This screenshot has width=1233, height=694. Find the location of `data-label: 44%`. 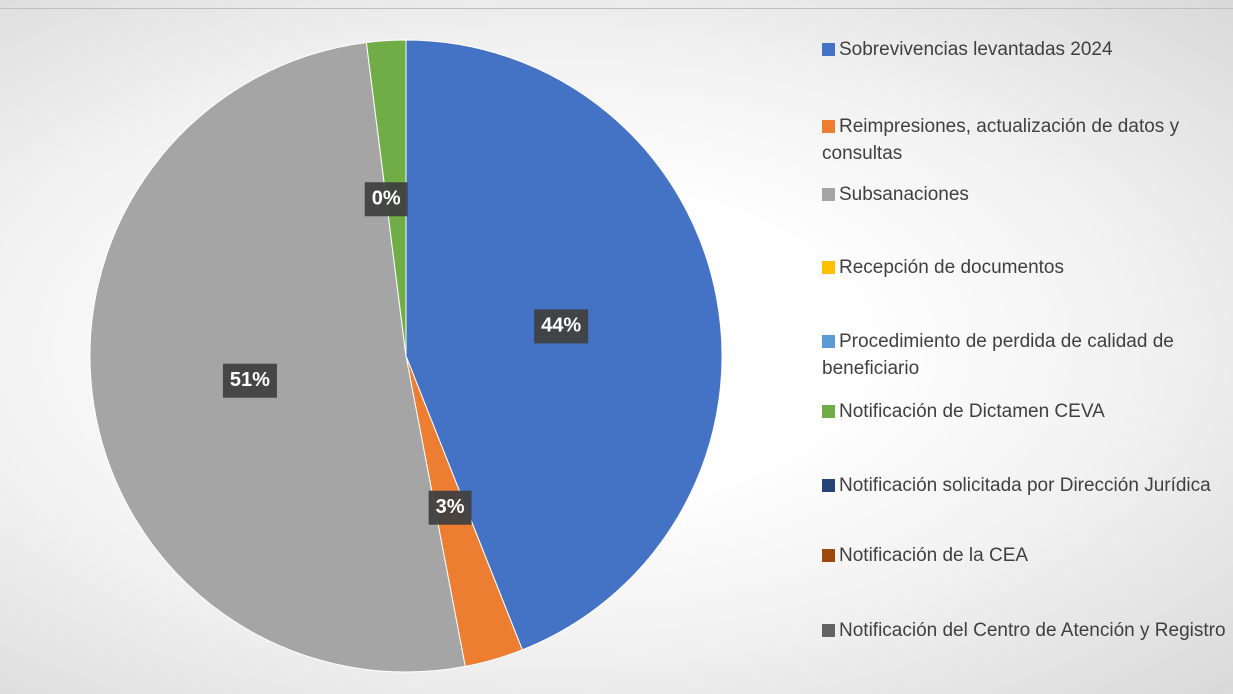

data-label: 44% is located at coordinates (561, 326).